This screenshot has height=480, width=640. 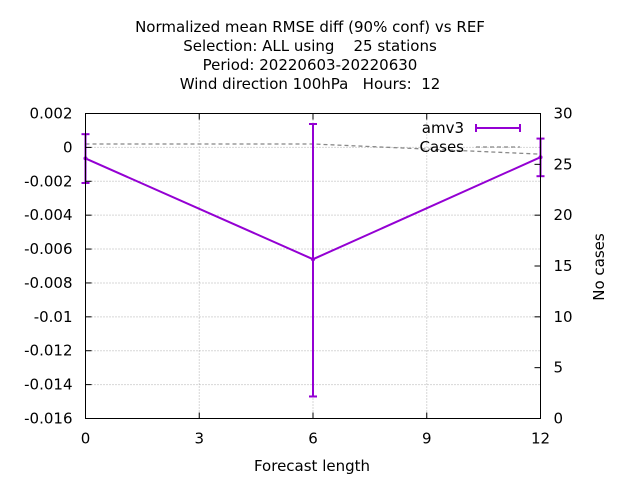 I want to click on y-tick-label: -0.014, so click(x=48, y=385).